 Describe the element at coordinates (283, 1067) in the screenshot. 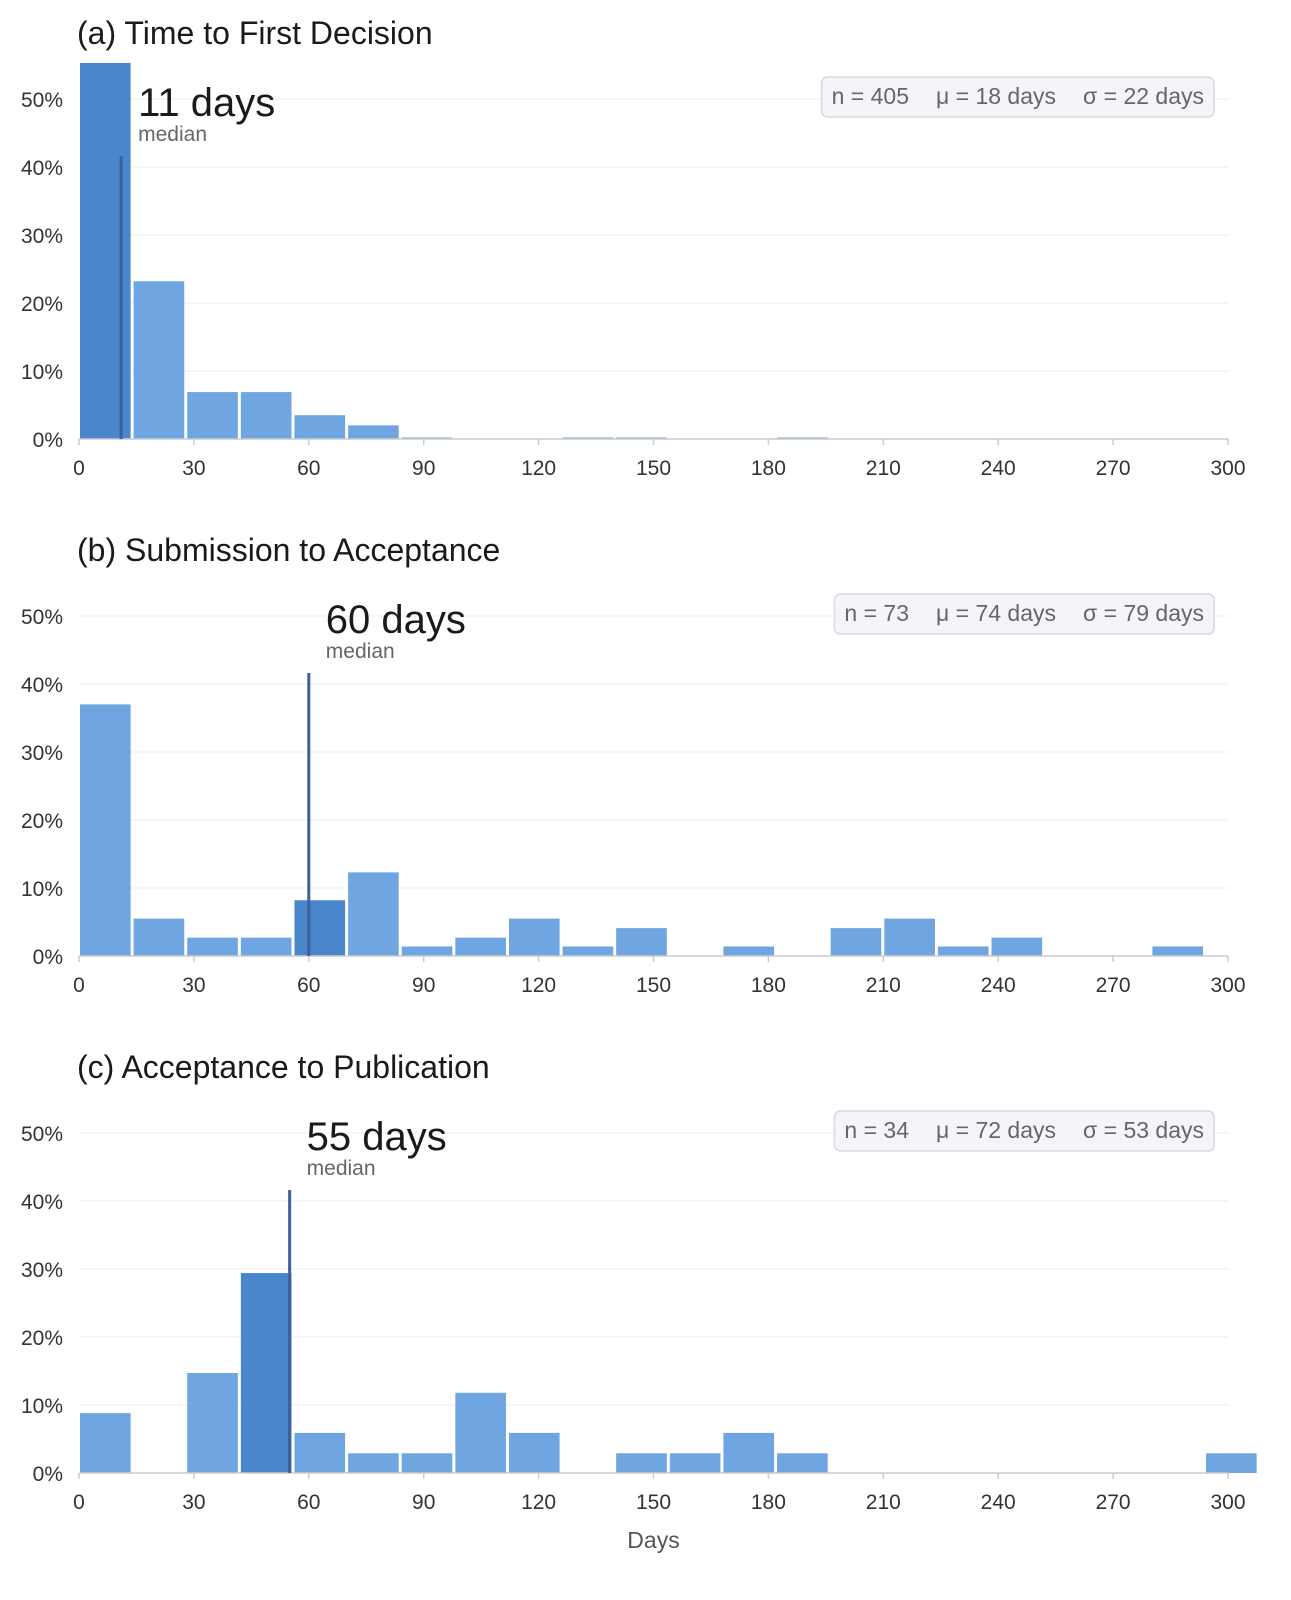

I see `panel-title: (c) Acceptance to Publication` at that location.